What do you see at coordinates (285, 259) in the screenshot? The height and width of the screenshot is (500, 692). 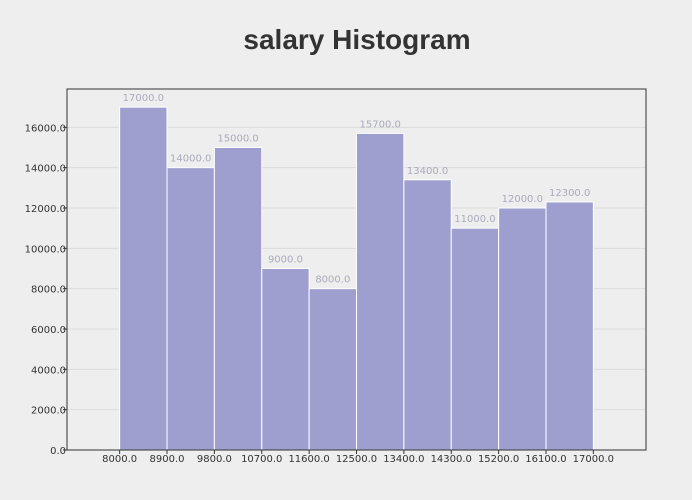 I see `bar-value-label: 9000.0` at bounding box center [285, 259].